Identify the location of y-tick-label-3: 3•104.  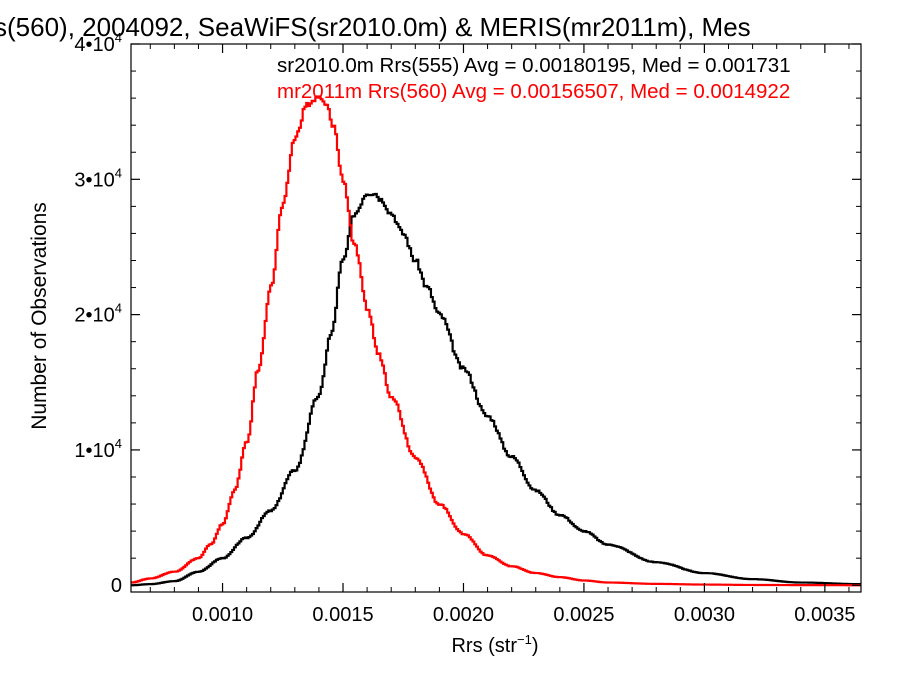
(98, 178).